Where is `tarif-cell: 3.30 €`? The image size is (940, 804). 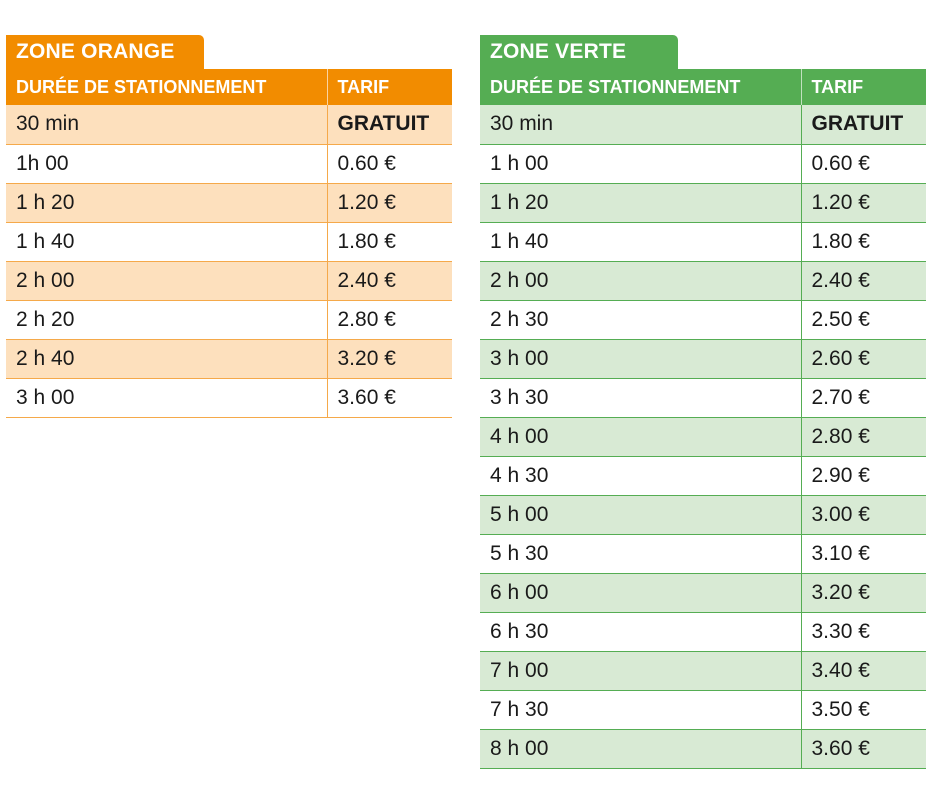
tarif-cell: 3.30 € is located at coordinates (863, 632).